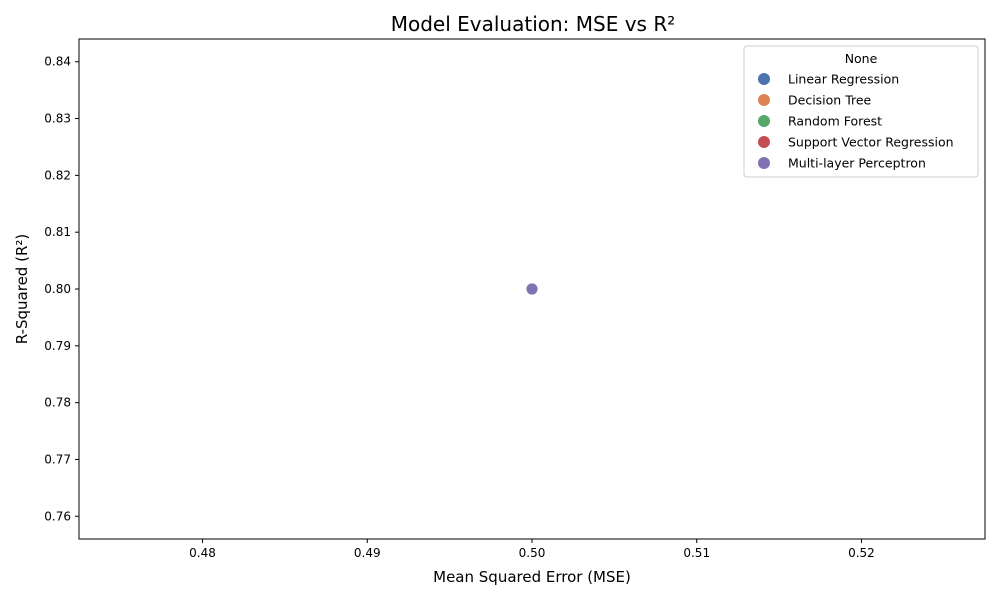 The image size is (1000, 600). I want to click on y-tick-label: 0.83, so click(57, 119).